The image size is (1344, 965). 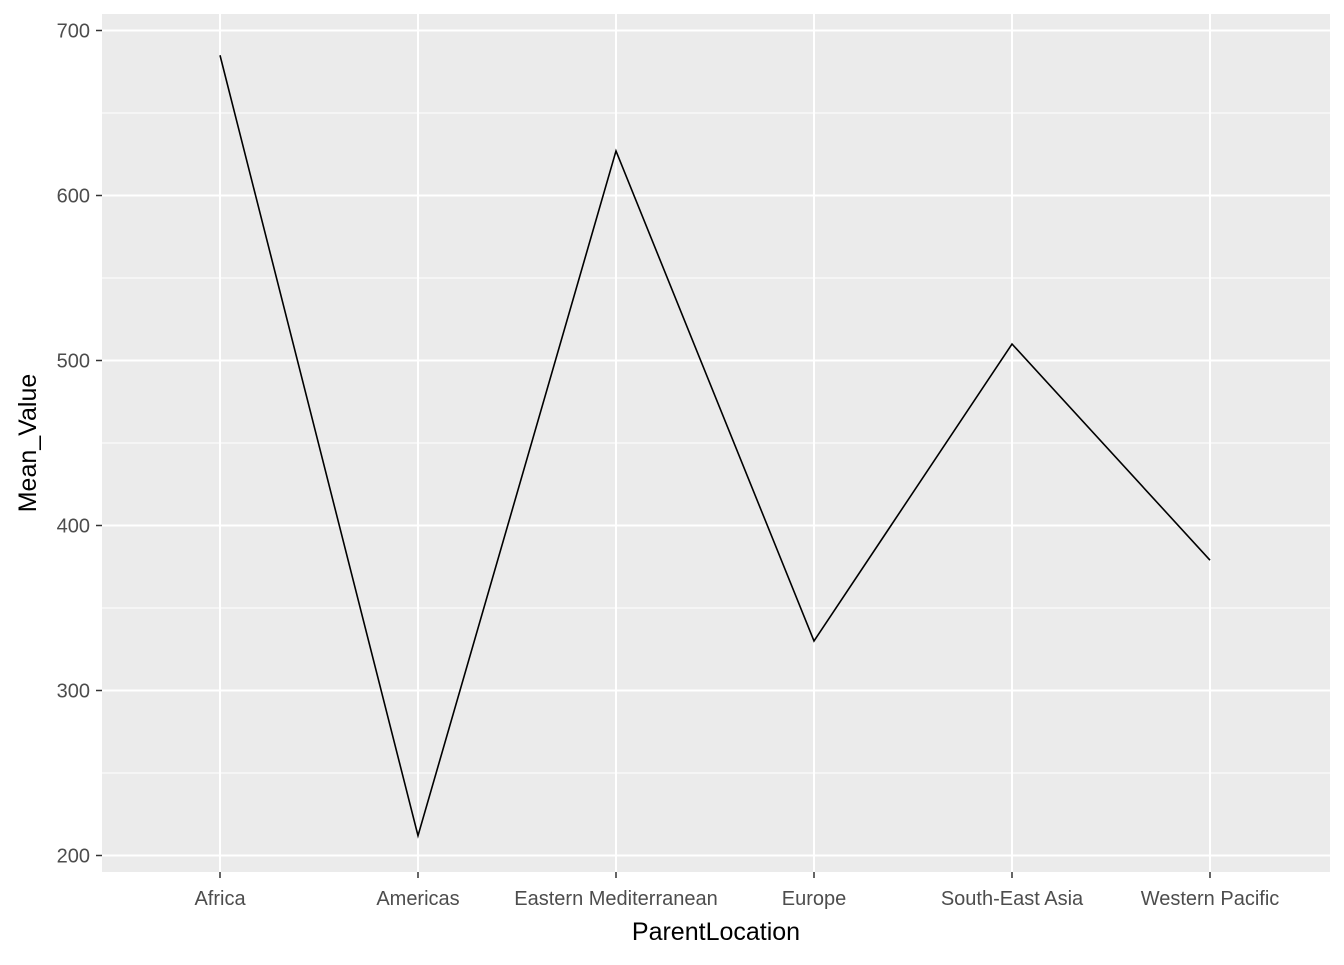 What do you see at coordinates (73, 857) in the screenshot?
I see `y-tick-label: 200` at bounding box center [73, 857].